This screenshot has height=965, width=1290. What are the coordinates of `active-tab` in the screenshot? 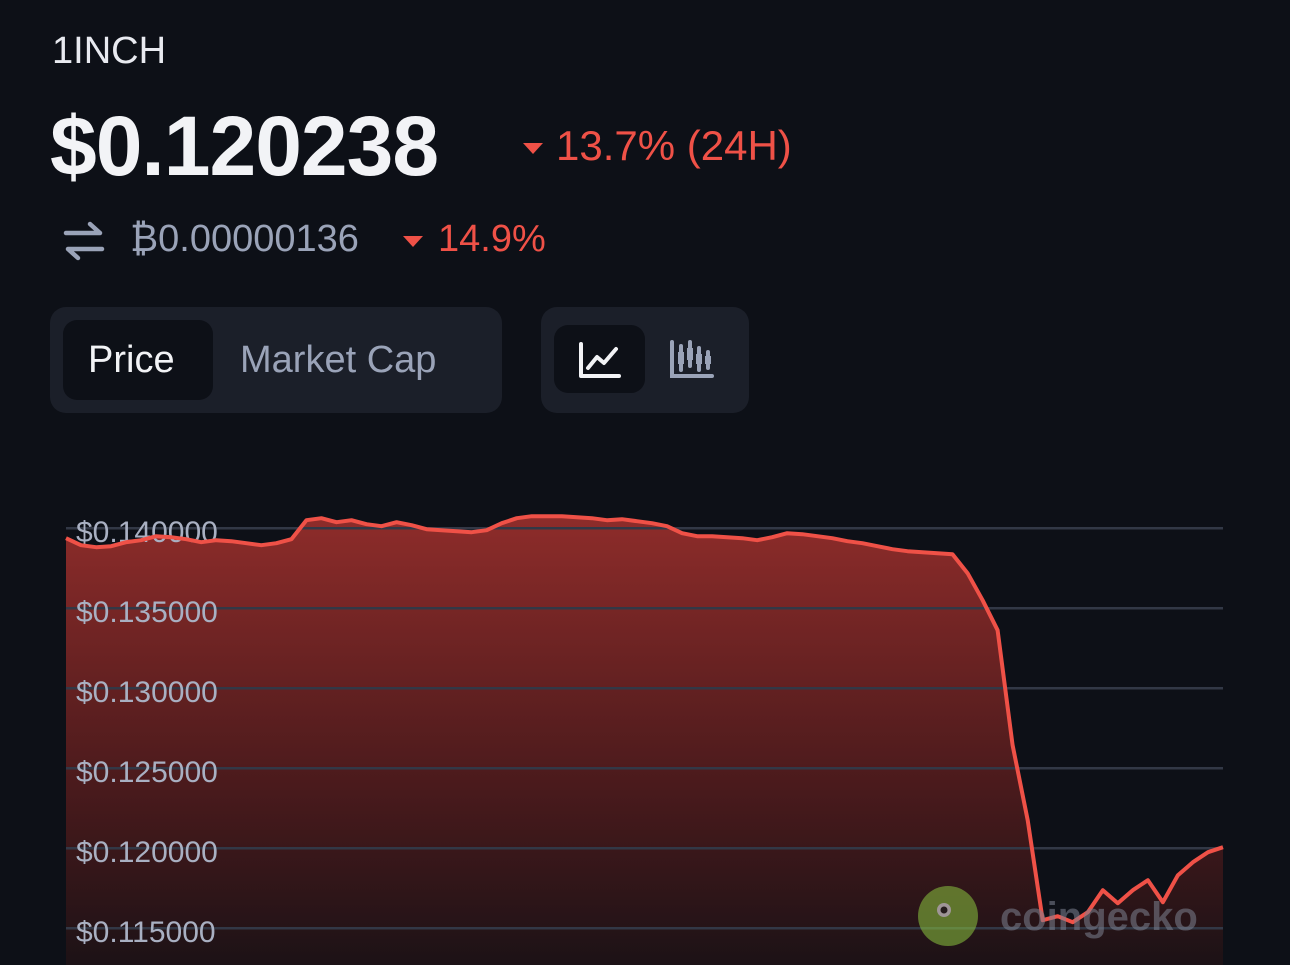 It's located at (138, 360).